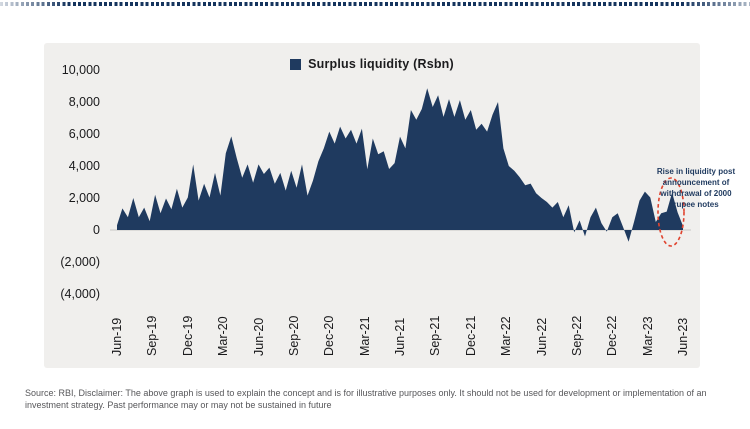  Describe the element at coordinates (84, 197) in the screenshot. I see `y-axis-label: 2,000` at that location.